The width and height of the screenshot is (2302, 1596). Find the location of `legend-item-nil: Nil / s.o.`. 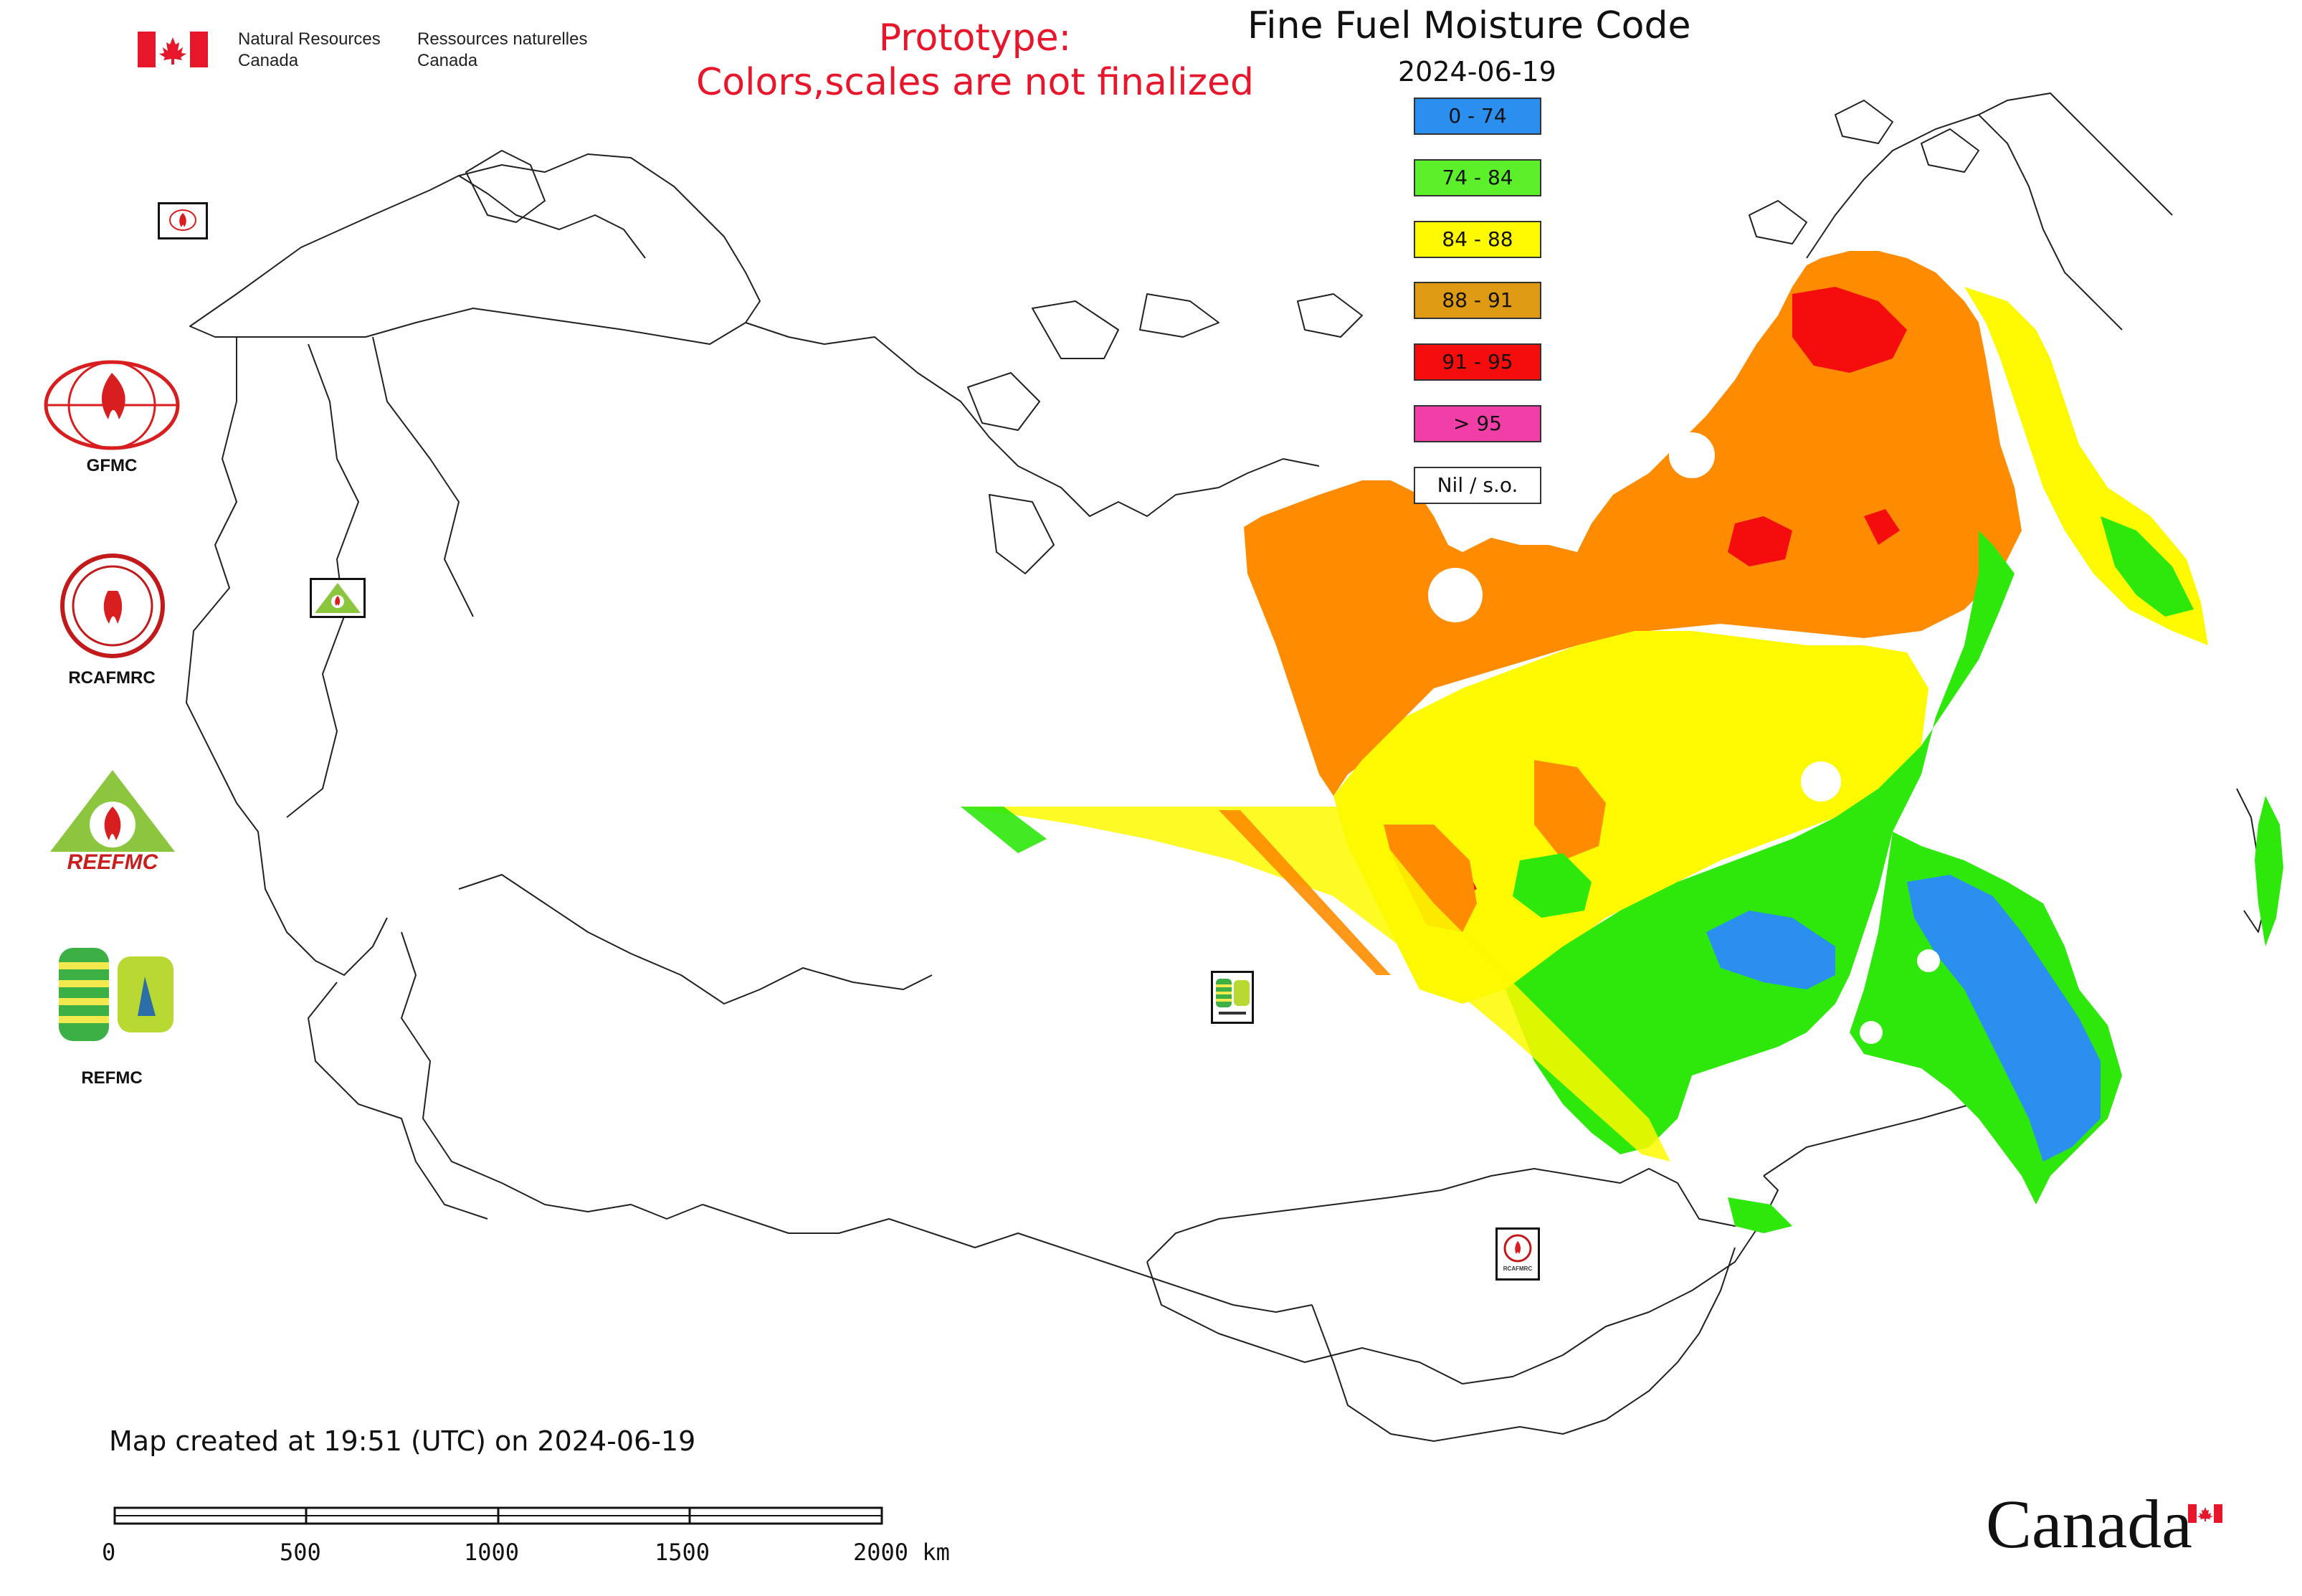

legend-item-nil: Nil / s.o. is located at coordinates (1477, 485).